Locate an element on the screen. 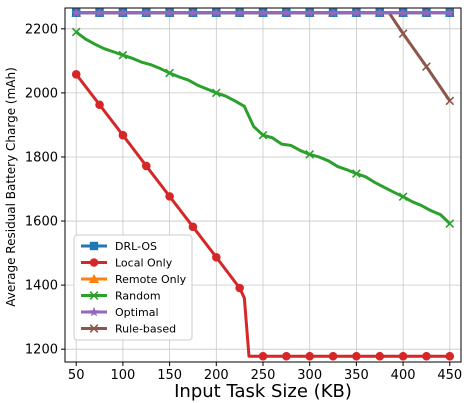 Image resolution: width=474 pixels, height=403 pixels. legend-label: Local Only is located at coordinates (144, 263).